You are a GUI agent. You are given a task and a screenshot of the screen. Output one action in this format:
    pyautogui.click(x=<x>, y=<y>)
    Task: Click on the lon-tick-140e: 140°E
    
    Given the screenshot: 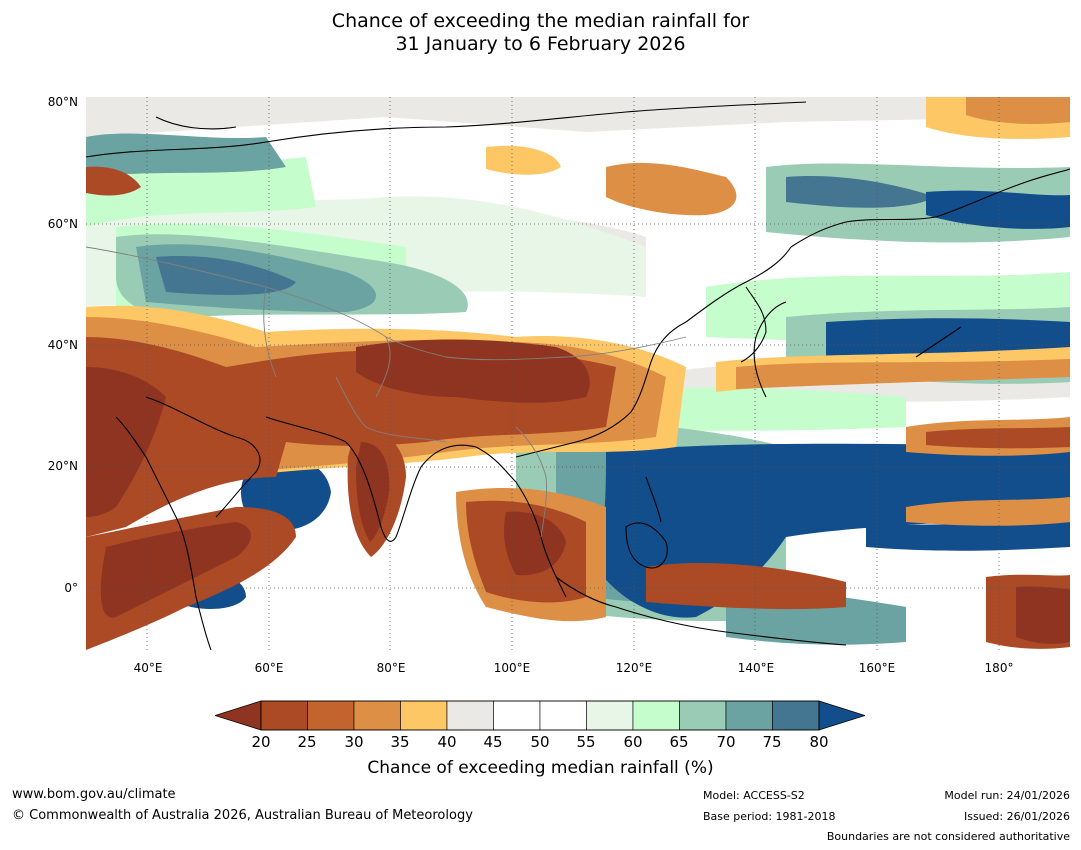 What is the action you would take?
    pyautogui.click(x=756, y=668)
    